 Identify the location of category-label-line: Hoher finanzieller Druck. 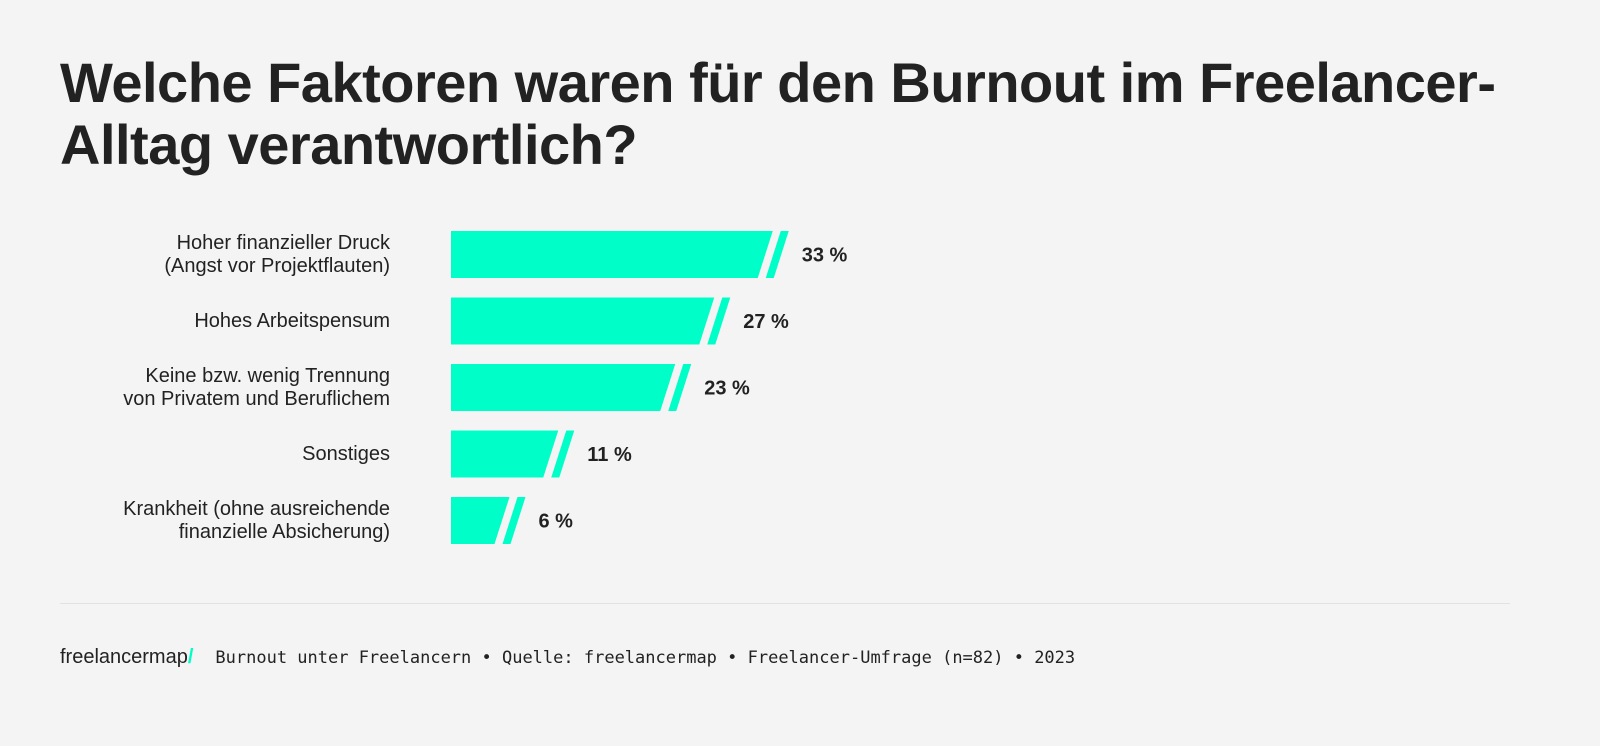
(283, 242).